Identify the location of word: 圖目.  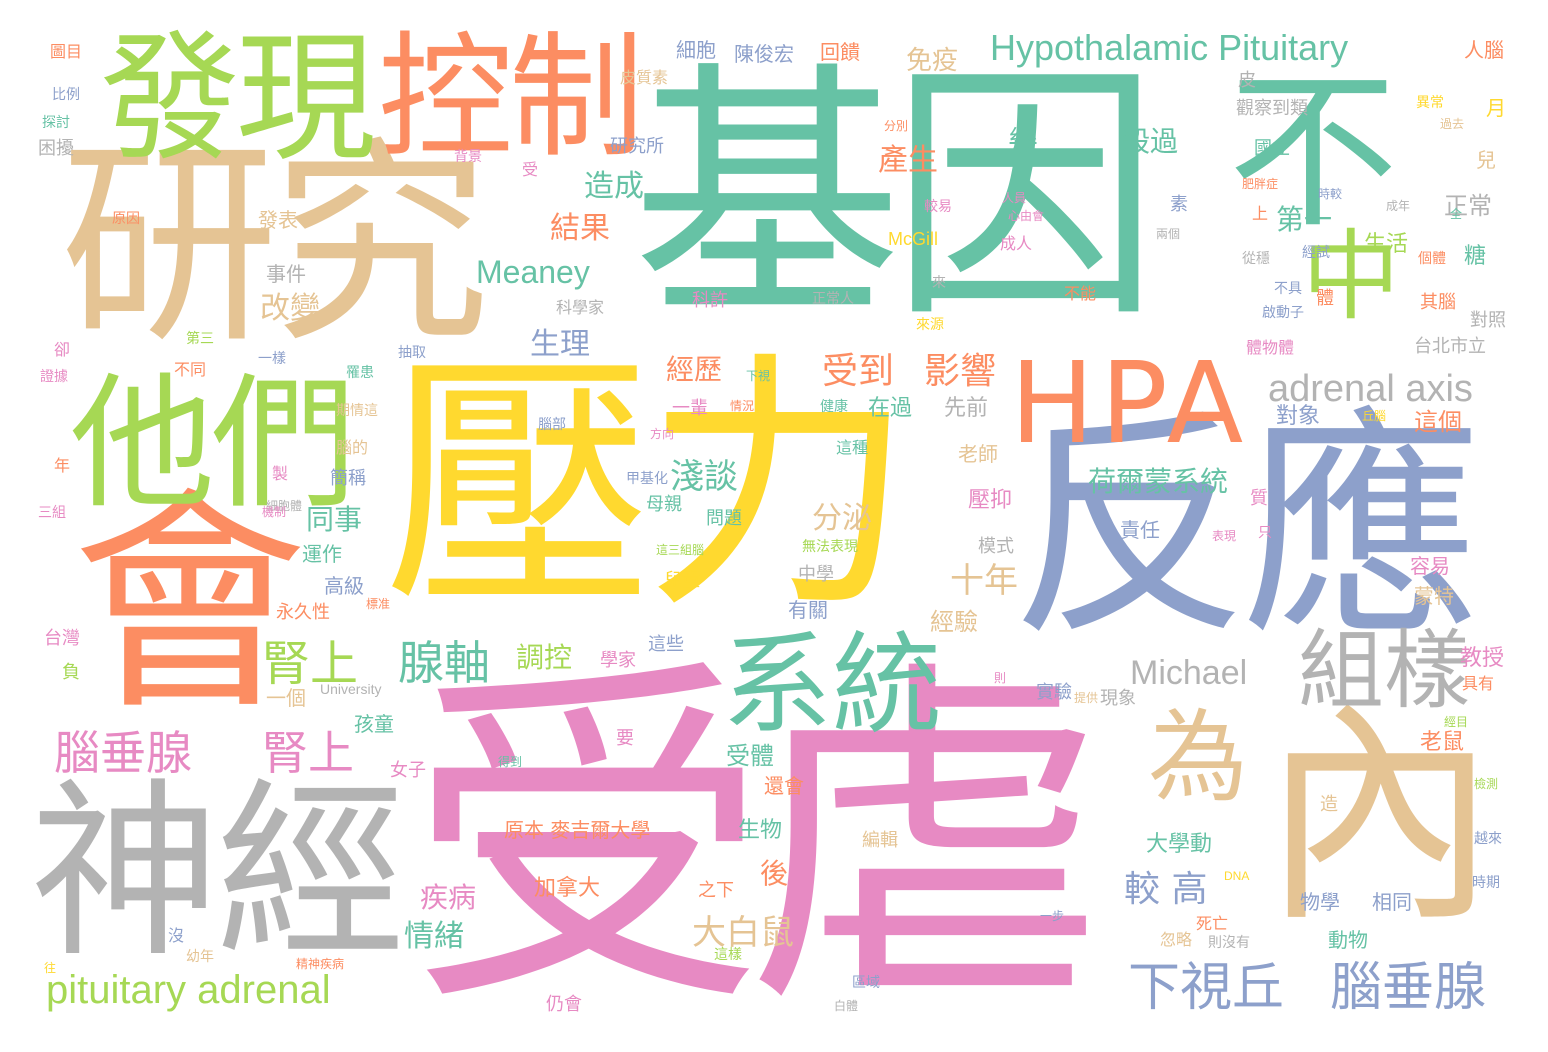
(66, 51).